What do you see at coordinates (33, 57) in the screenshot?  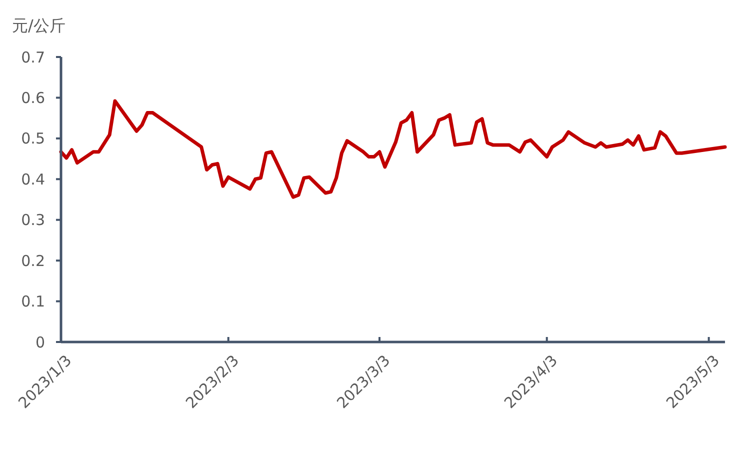 I see `y-tick-label: 0.7` at bounding box center [33, 57].